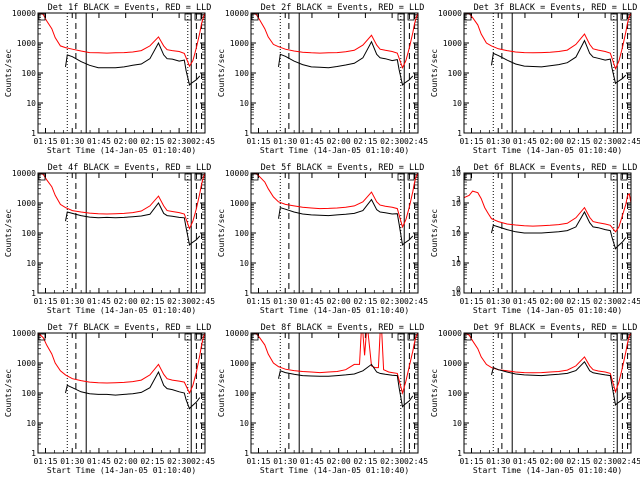 Image resolution: width=640 pixels, height=480 pixels. Describe the element at coordinates (458, 169) in the screenshot. I see `y-tick-exponent: 4` at that location.